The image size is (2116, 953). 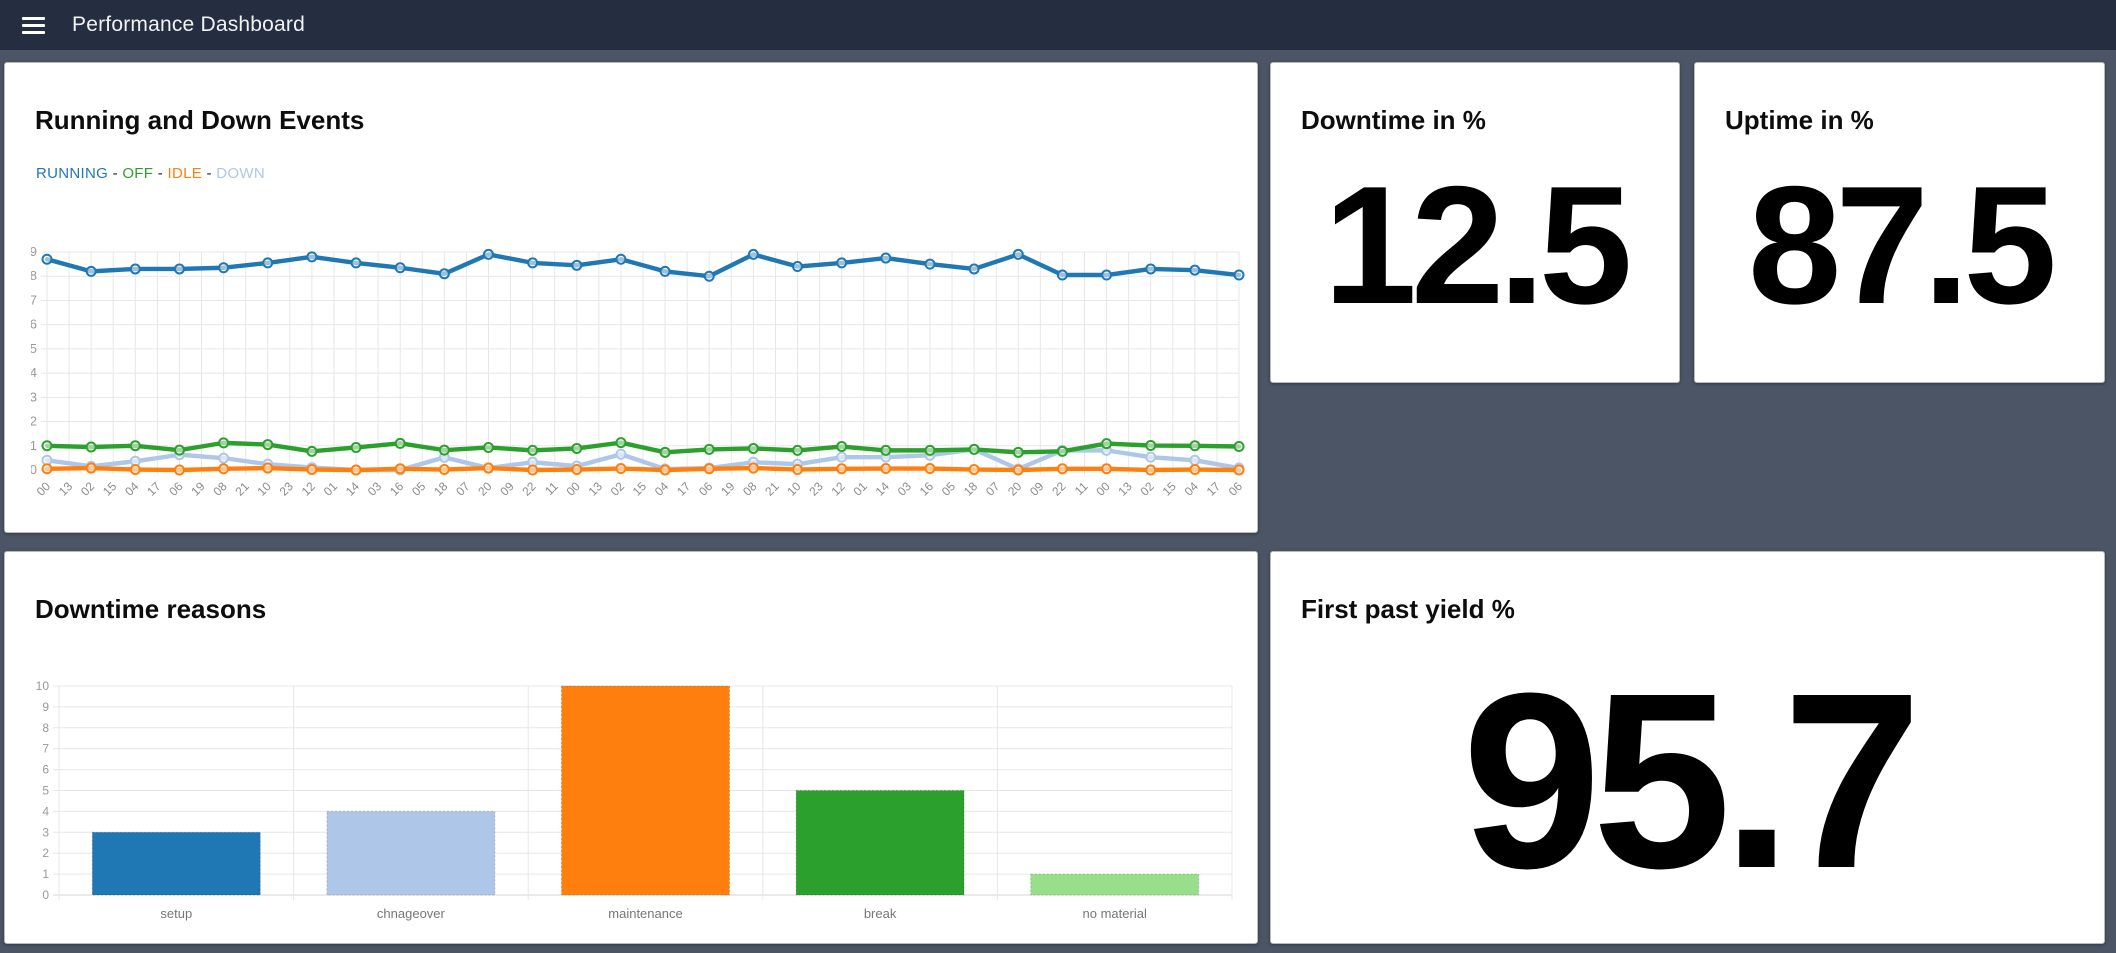 I want to click on navbar: Performance Dashboard, so click(x=1058, y=25).